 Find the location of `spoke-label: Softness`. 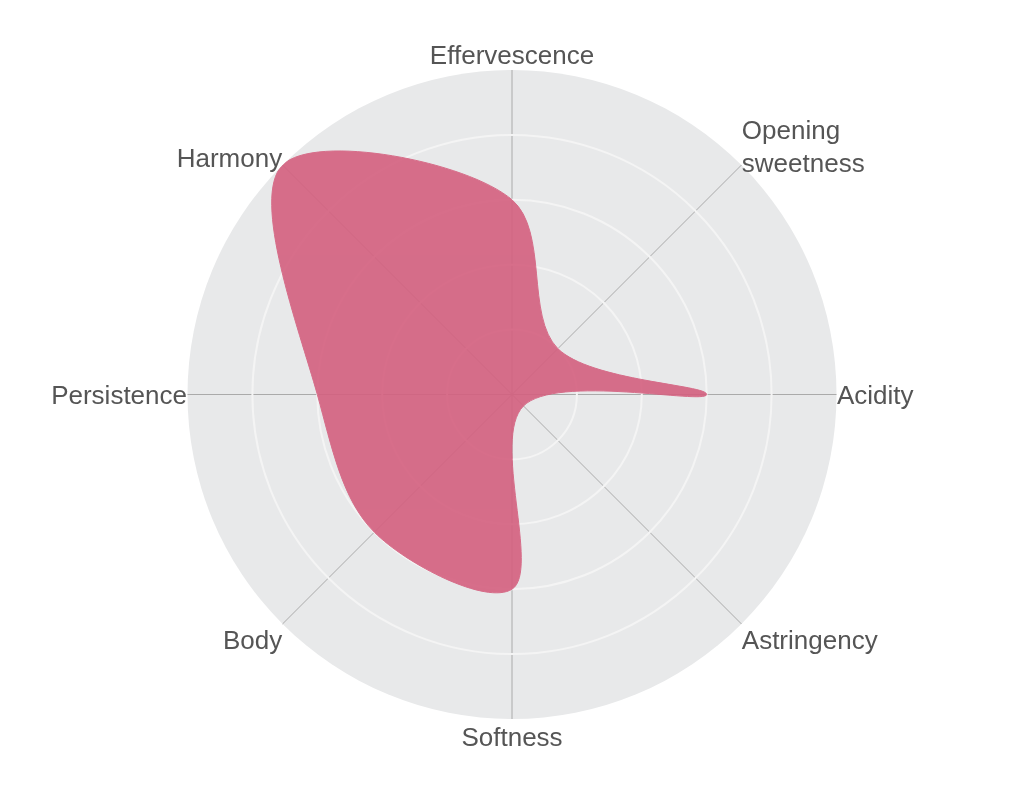

spoke-label: Softness is located at coordinates (512, 736).